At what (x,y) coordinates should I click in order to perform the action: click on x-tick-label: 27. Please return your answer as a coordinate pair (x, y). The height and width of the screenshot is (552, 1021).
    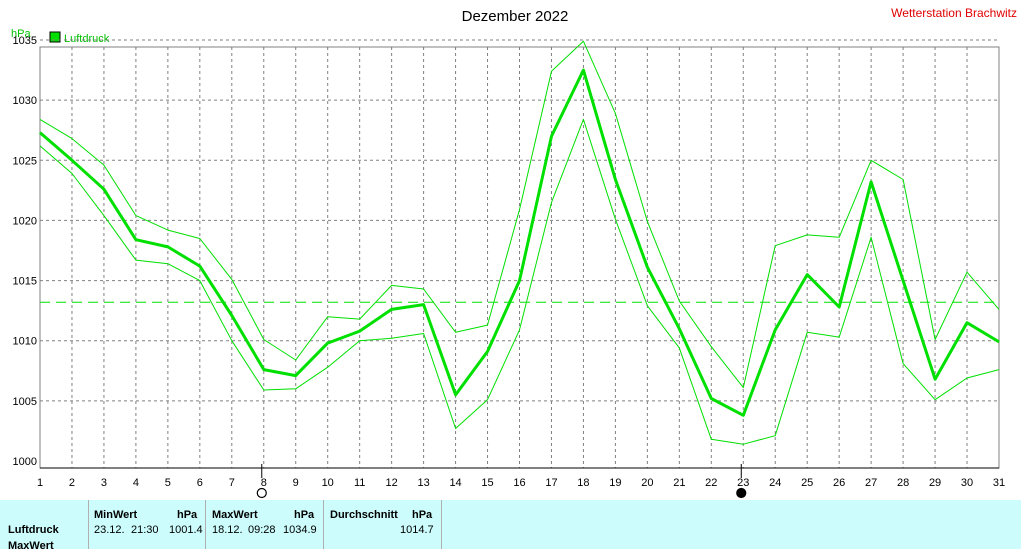
    Looking at the image, I should click on (871, 483).